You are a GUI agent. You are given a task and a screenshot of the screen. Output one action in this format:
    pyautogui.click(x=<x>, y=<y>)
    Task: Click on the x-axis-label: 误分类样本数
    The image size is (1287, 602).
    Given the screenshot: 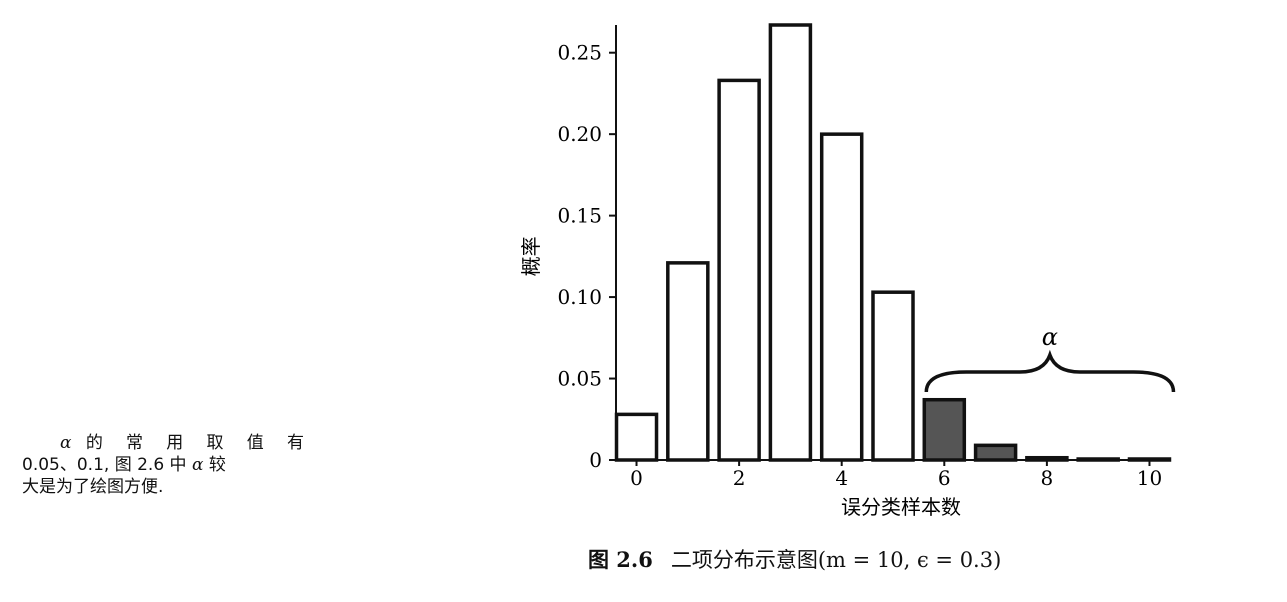 What is the action you would take?
    pyautogui.click(x=901, y=507)
    